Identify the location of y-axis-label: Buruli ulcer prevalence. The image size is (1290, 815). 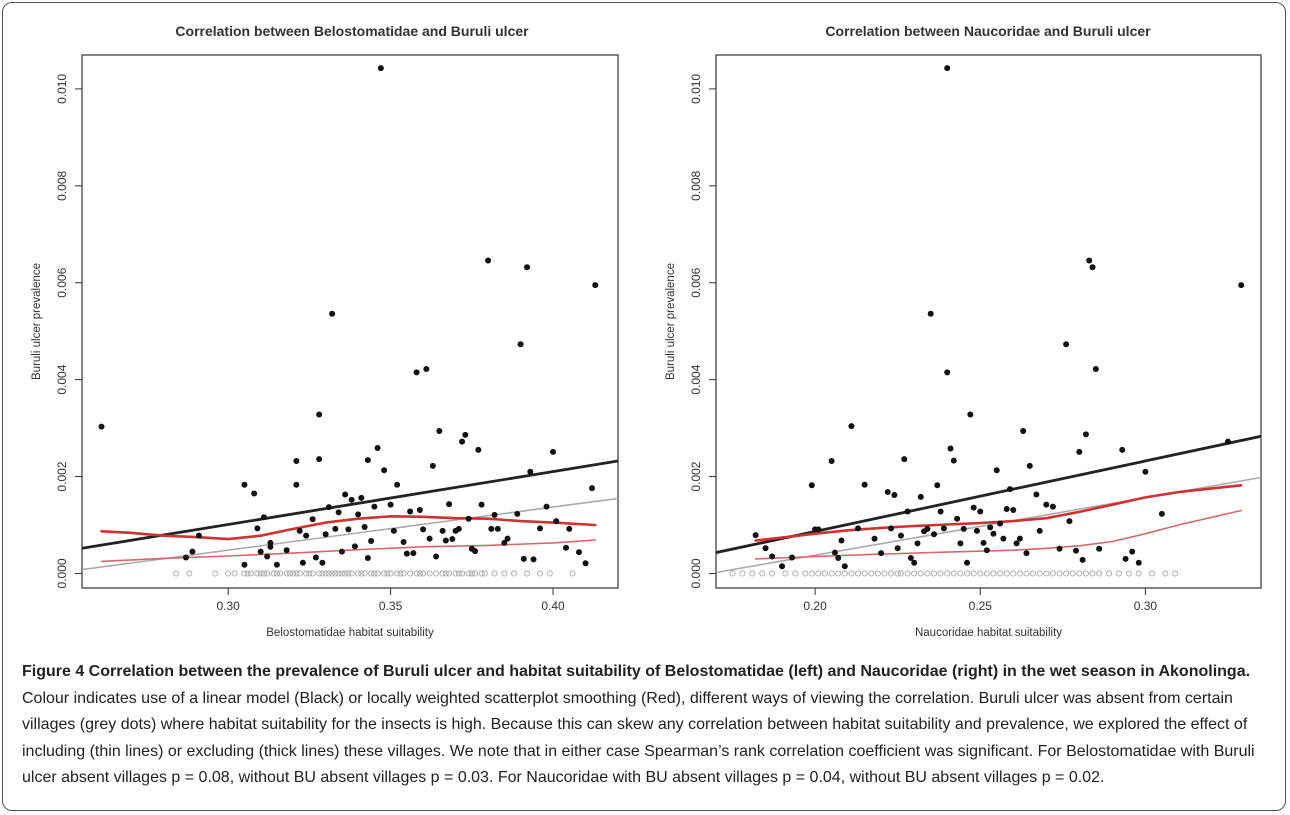
(671, 321).